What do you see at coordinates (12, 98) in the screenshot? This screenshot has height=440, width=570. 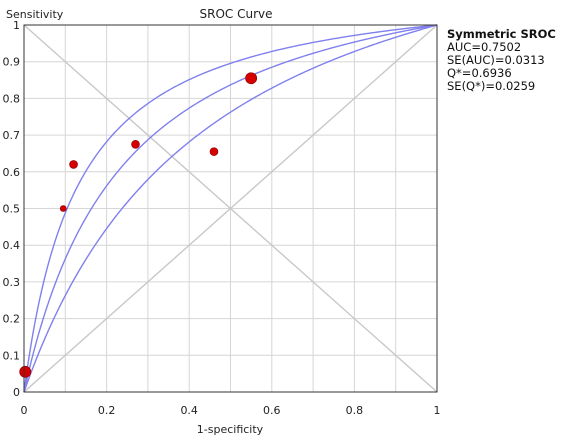 I see `y-tick-label: 0.8` at bounding box center [12, 98].